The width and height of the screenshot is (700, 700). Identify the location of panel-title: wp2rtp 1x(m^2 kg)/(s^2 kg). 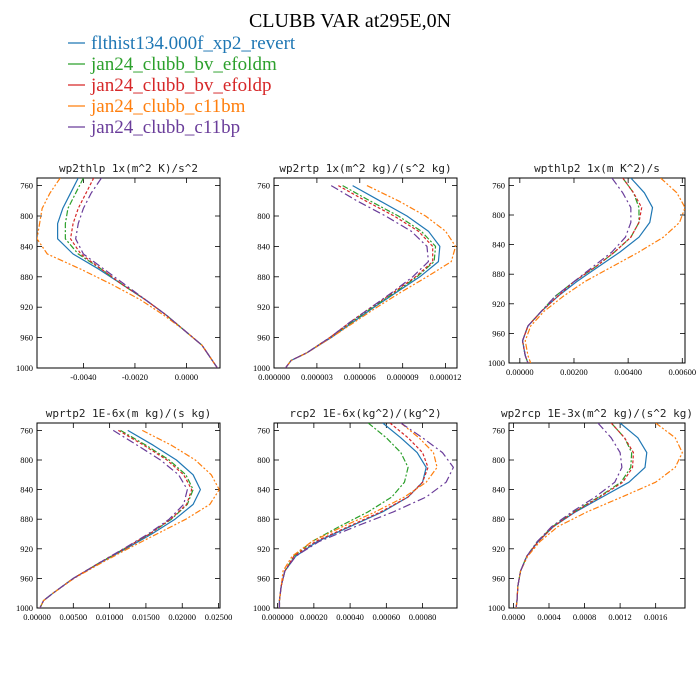
(365, 168).